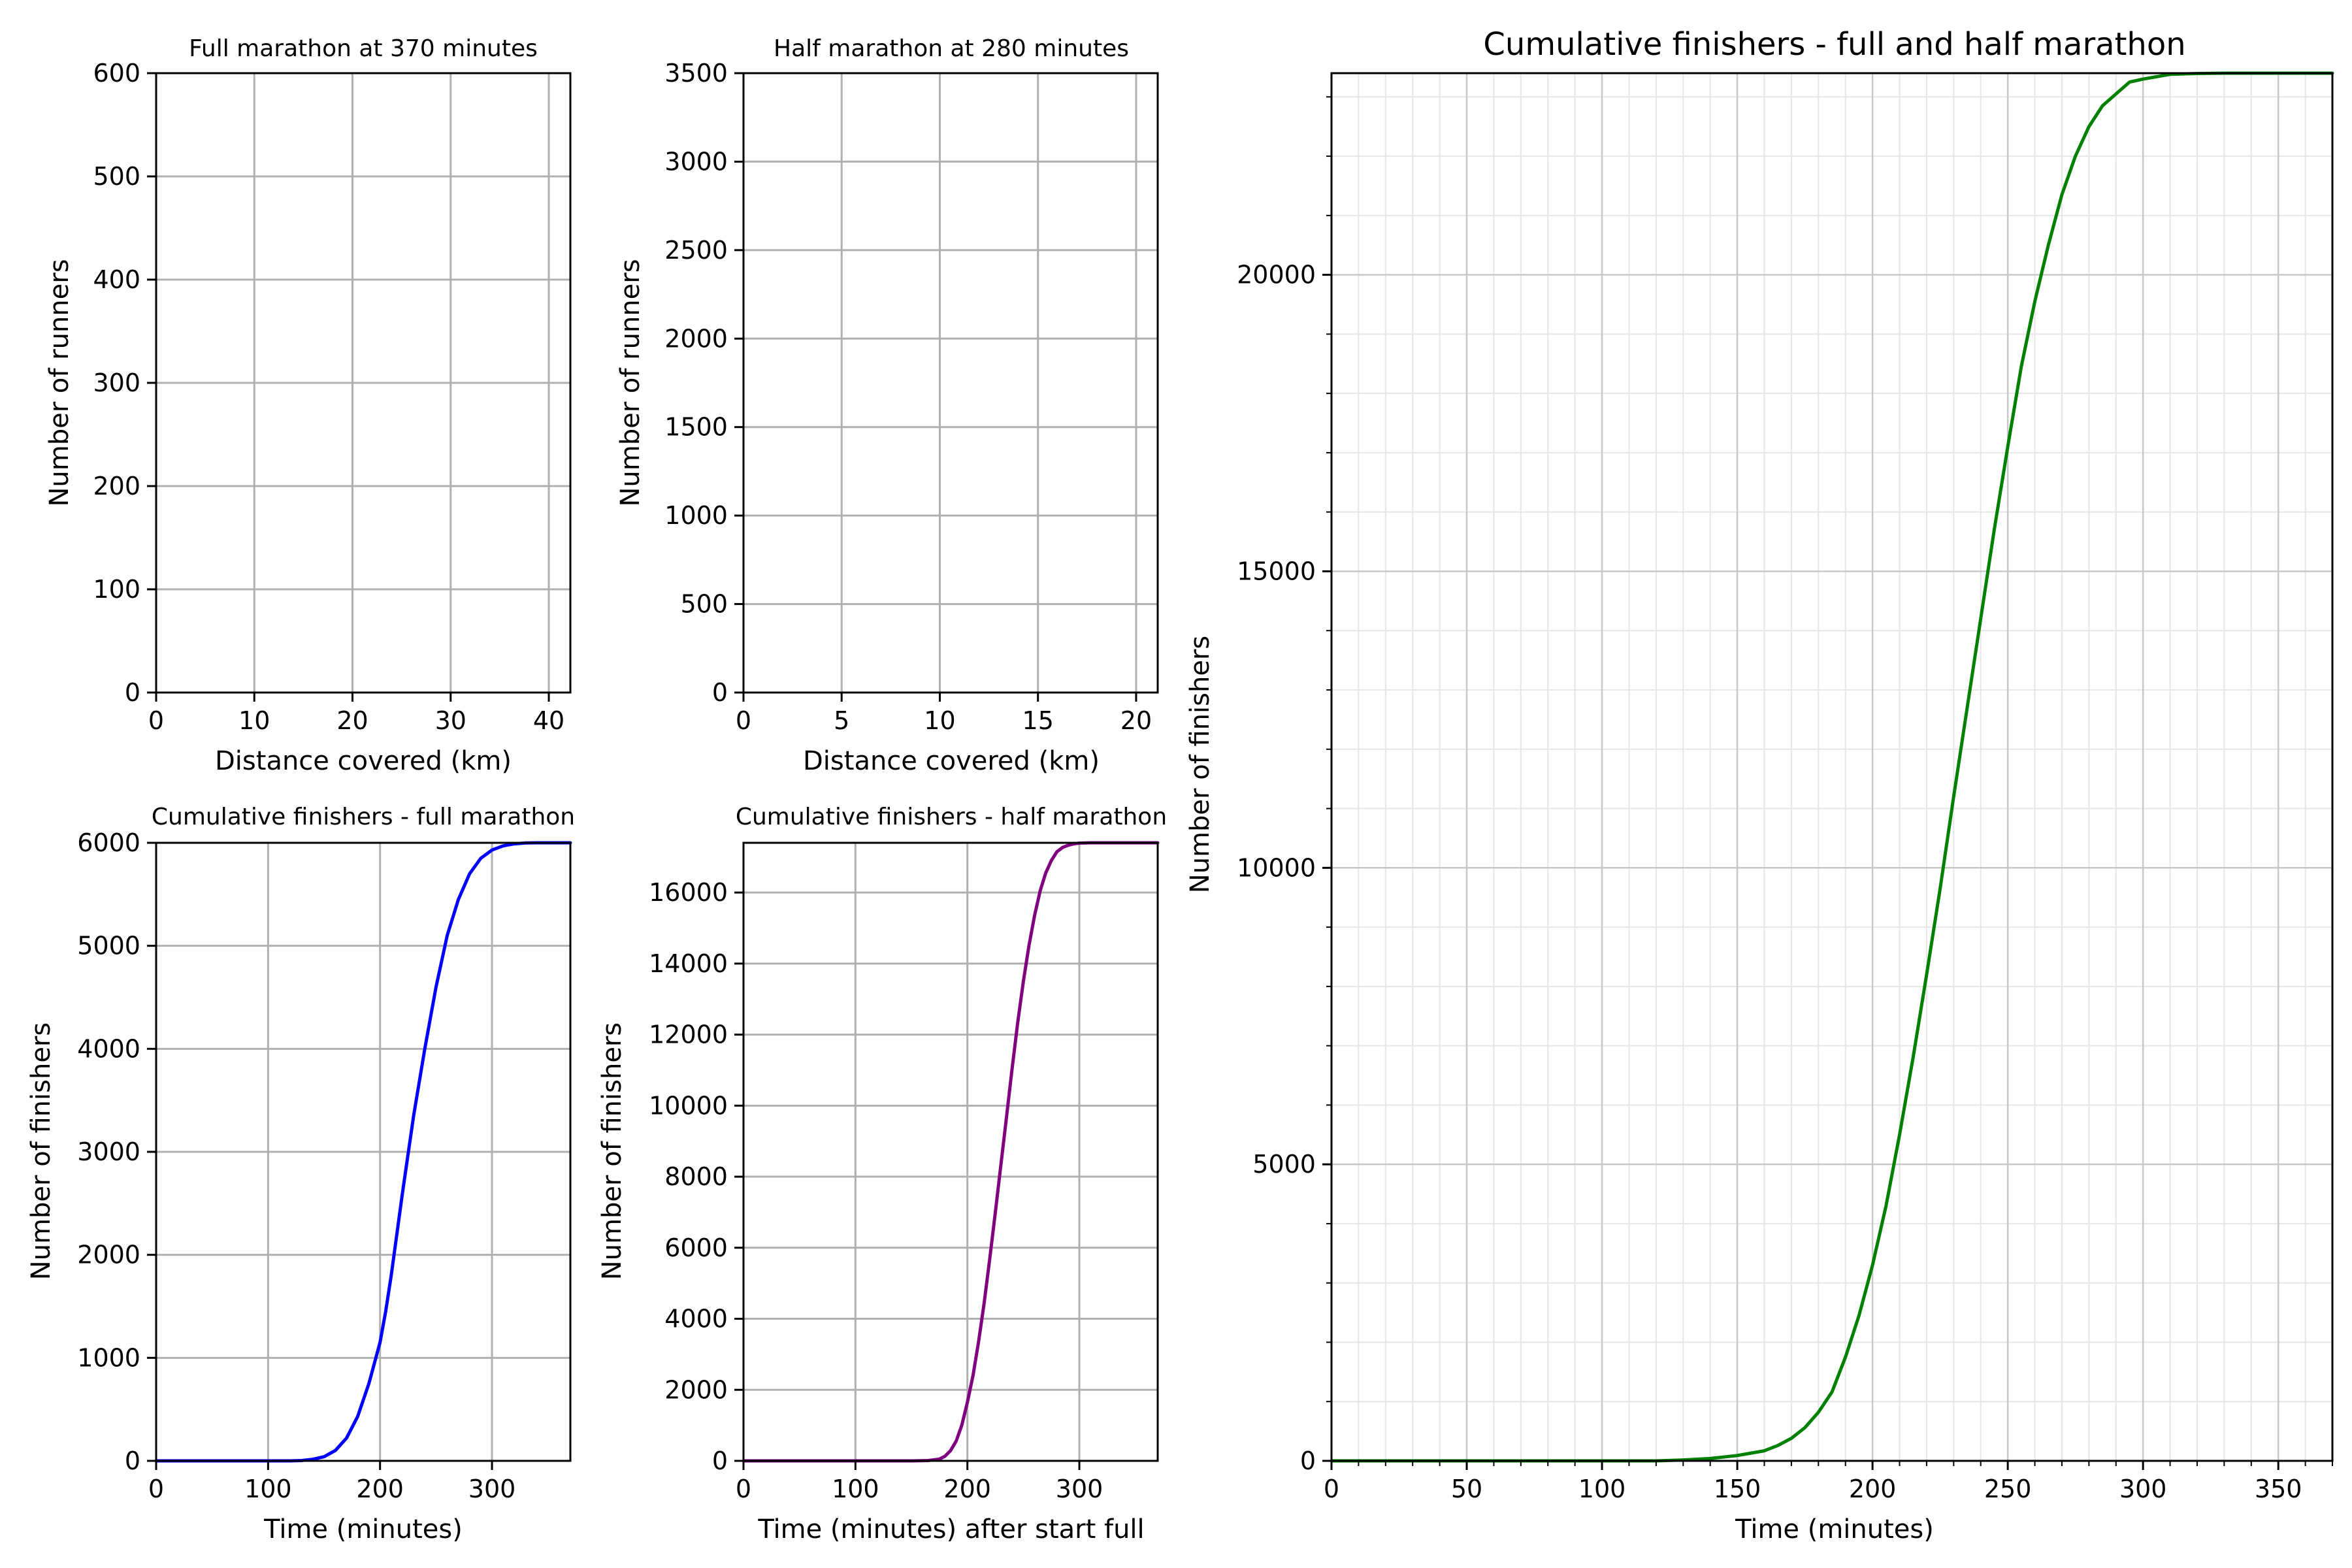 Image resolution: width=2352 pixels, height=1568 pixels. Describe the element at coordinates (841, 720) in the screenshot. I see `x-tick-label: 5` at that location.